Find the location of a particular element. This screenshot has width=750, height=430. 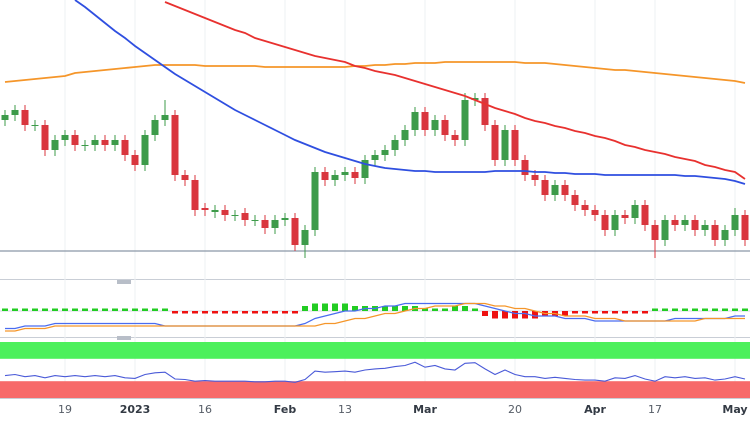

x-tick-label: 20 is located at coordinates (515, 409).